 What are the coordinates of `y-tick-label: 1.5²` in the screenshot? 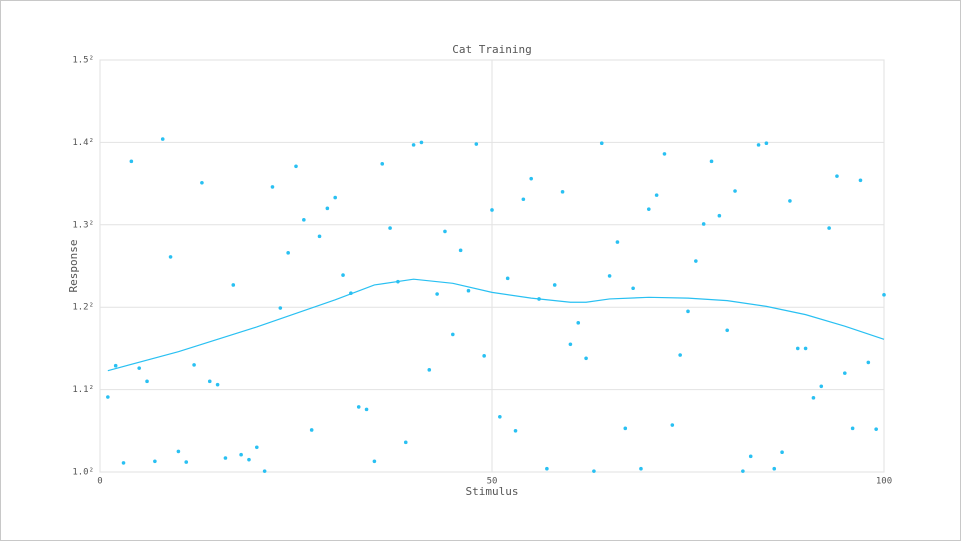 It's located at (83, 61).